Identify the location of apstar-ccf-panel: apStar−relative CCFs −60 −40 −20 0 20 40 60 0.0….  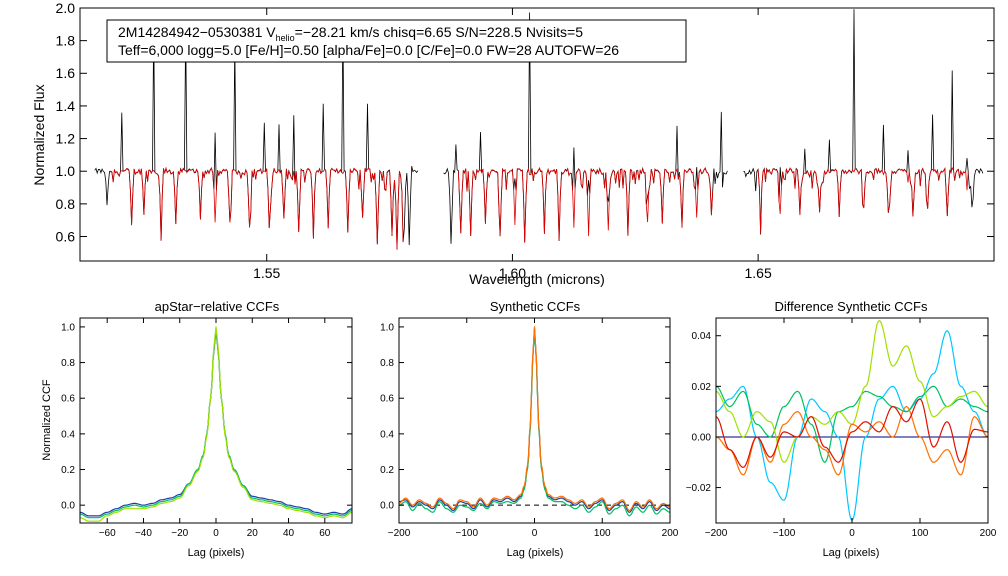
(197, 429).